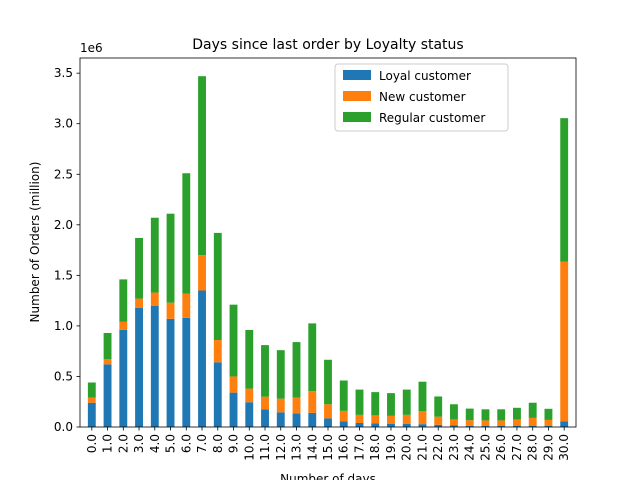 The height and width of the screenshot is (480, 640). I want to click on bar-29.0-series-0, so click(548, 426).